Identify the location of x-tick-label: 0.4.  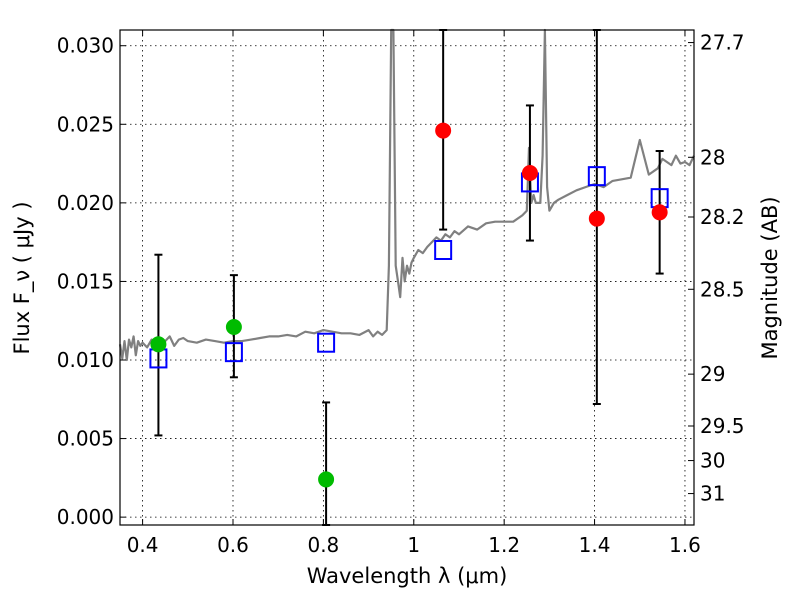
(143, 545).